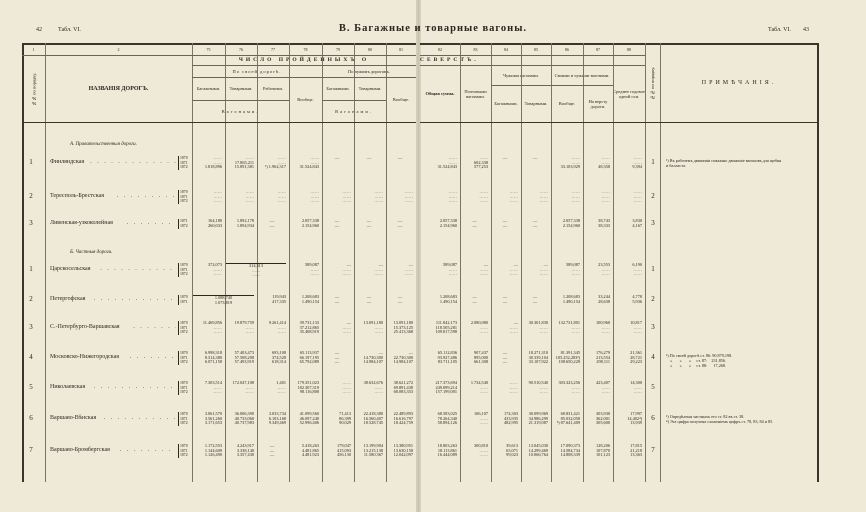  What do you see at coordinates (570, 450) in the screenshot?
I see `data-cell: 17.090,373 14.584,734 14.808,339` at bounding box center [570, 450].